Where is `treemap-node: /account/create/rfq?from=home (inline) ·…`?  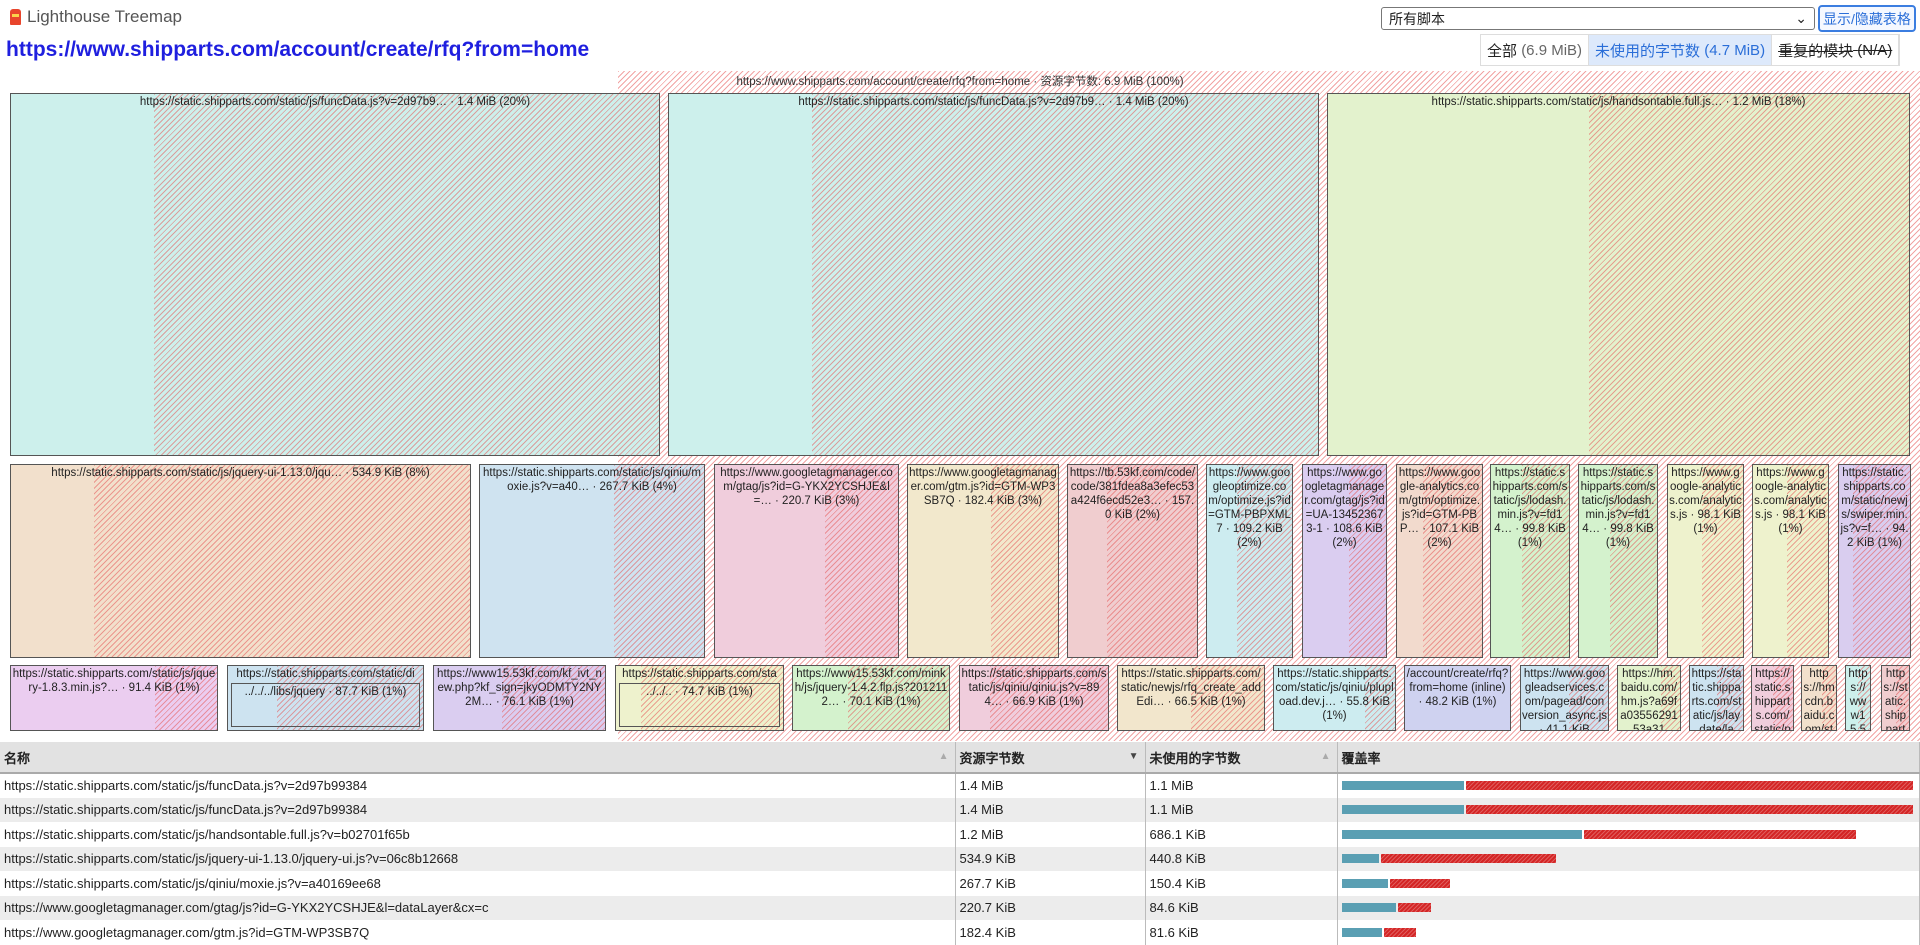 treemap-node: /account/create/rfq?from=home (inline) ·… is located at coordinates (1457, 698).